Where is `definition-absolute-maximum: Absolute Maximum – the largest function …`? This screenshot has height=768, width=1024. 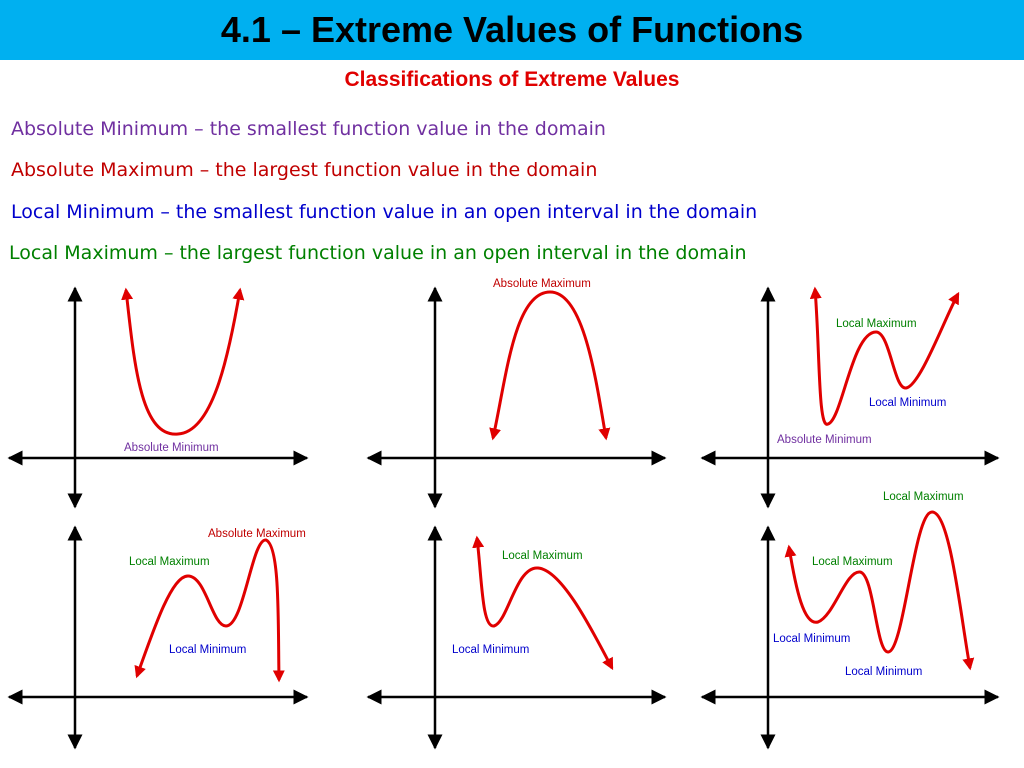 definition-absolute-maximum: Absolute Maximum – the largest function … is located at coordinates (304, 170).